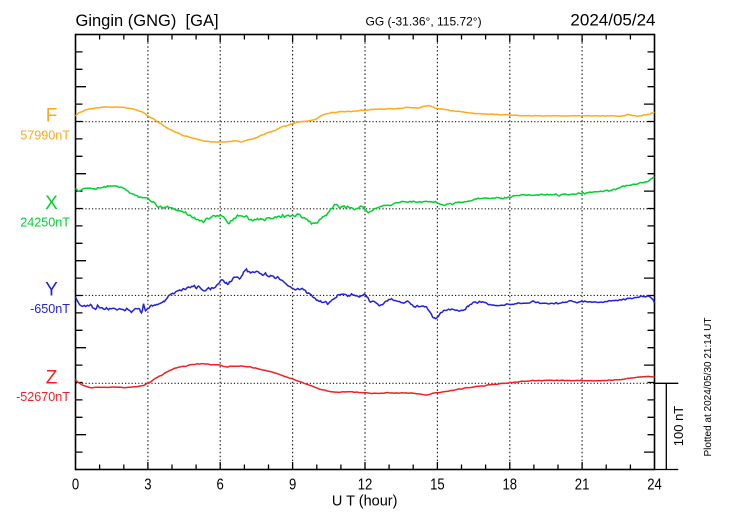 The image size is (730, 525). I want to click on svg-text: 6, so click(220, 484).